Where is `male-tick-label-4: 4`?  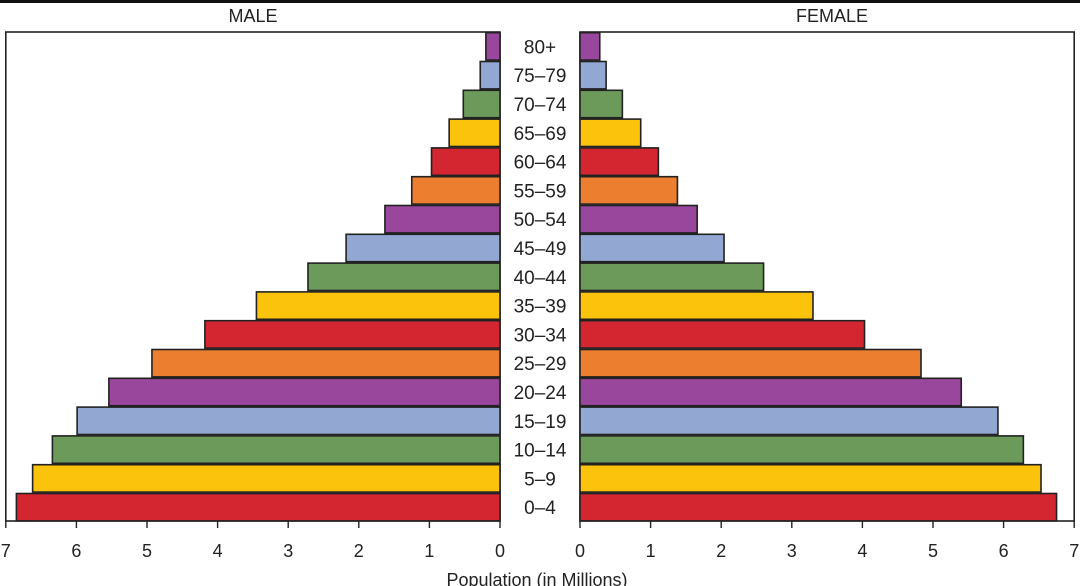
male-tick-label-4: 4 is located at coordinates (218, 551).